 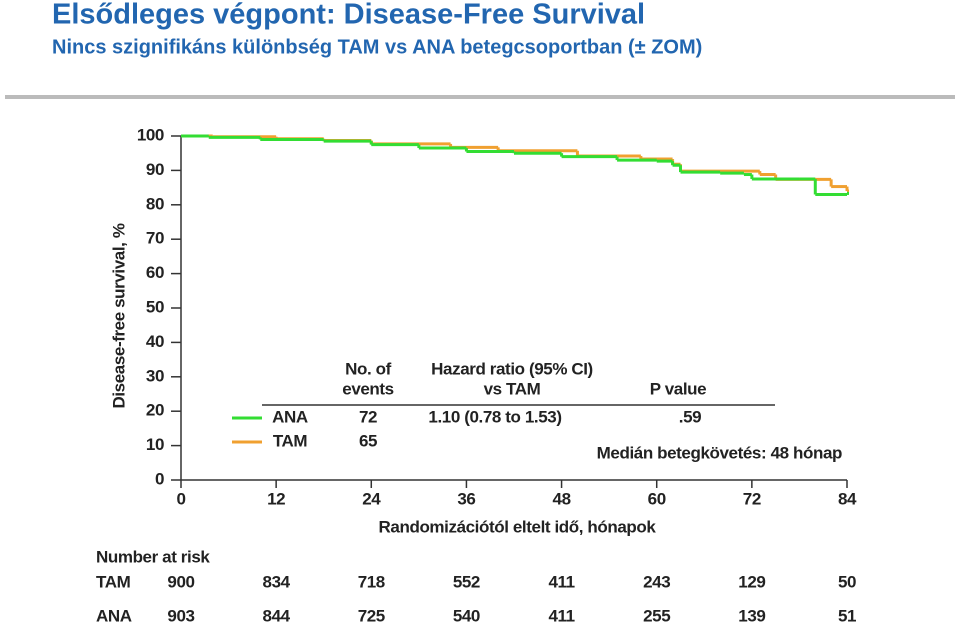 What do you see at coordinates (277, 615) in the screenshot?
I see `risk-count: 844` at bounding box center [277, 615].